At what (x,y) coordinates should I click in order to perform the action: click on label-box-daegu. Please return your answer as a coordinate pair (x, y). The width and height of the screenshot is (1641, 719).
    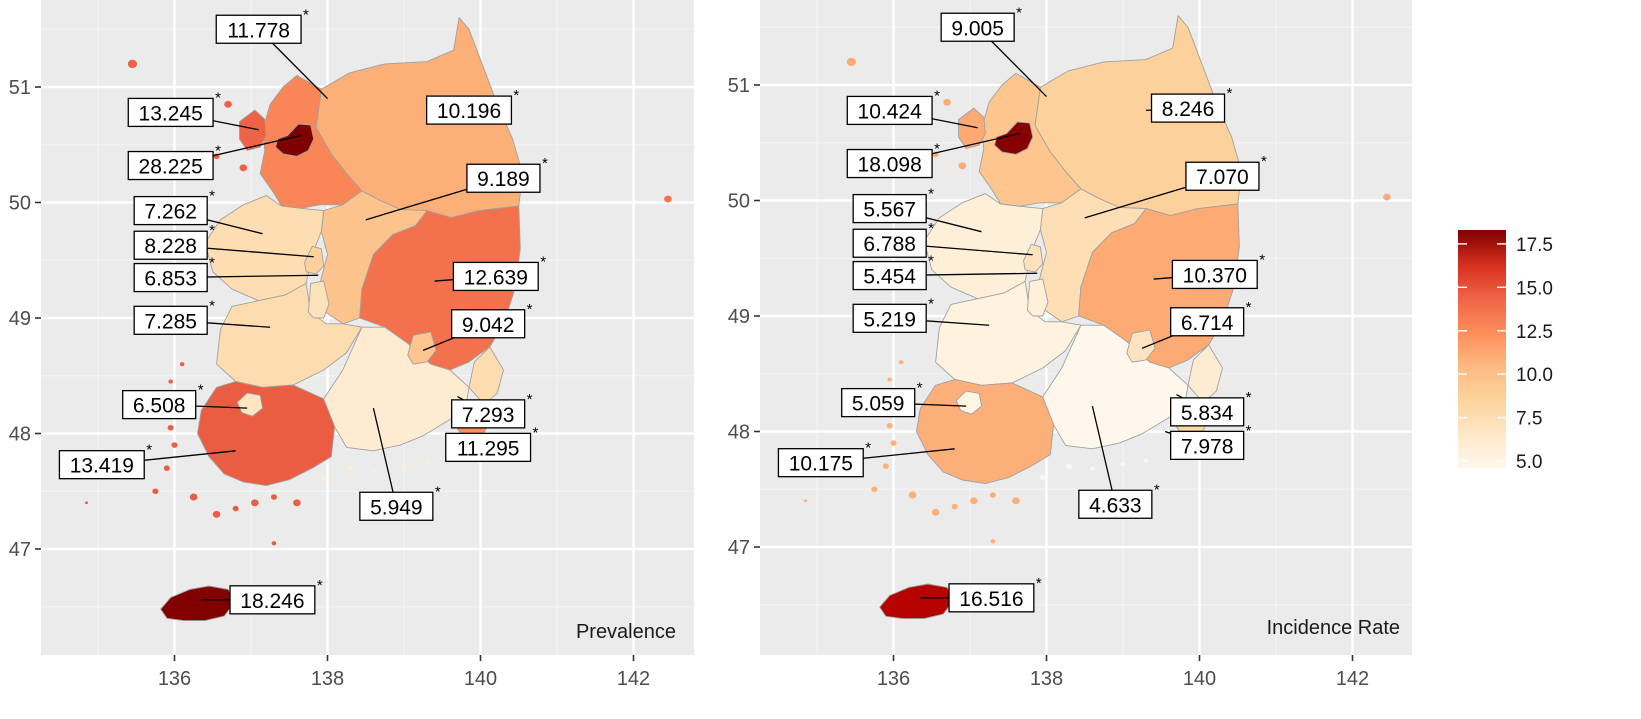
    Looking at the image, I should click on (1207, 322).